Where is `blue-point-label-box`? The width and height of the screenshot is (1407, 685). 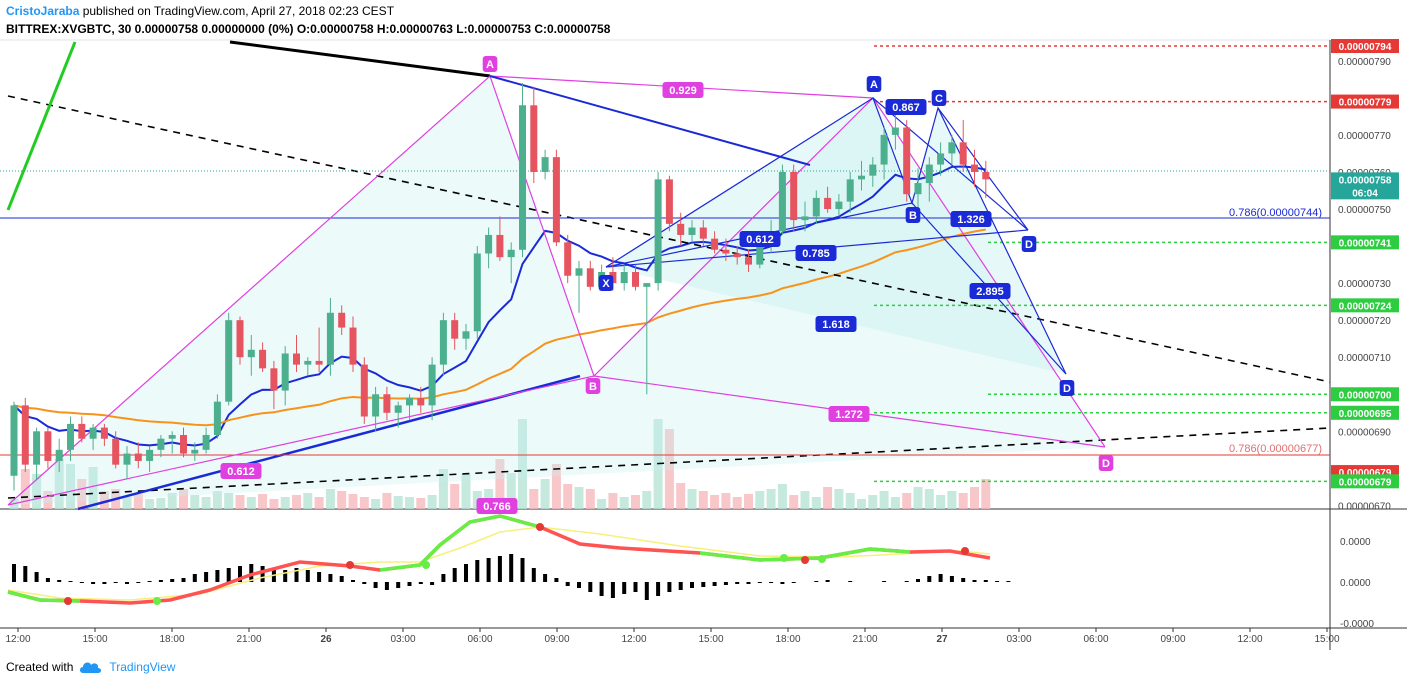 blue-point-label-box is located at coordinates (1067, 388).